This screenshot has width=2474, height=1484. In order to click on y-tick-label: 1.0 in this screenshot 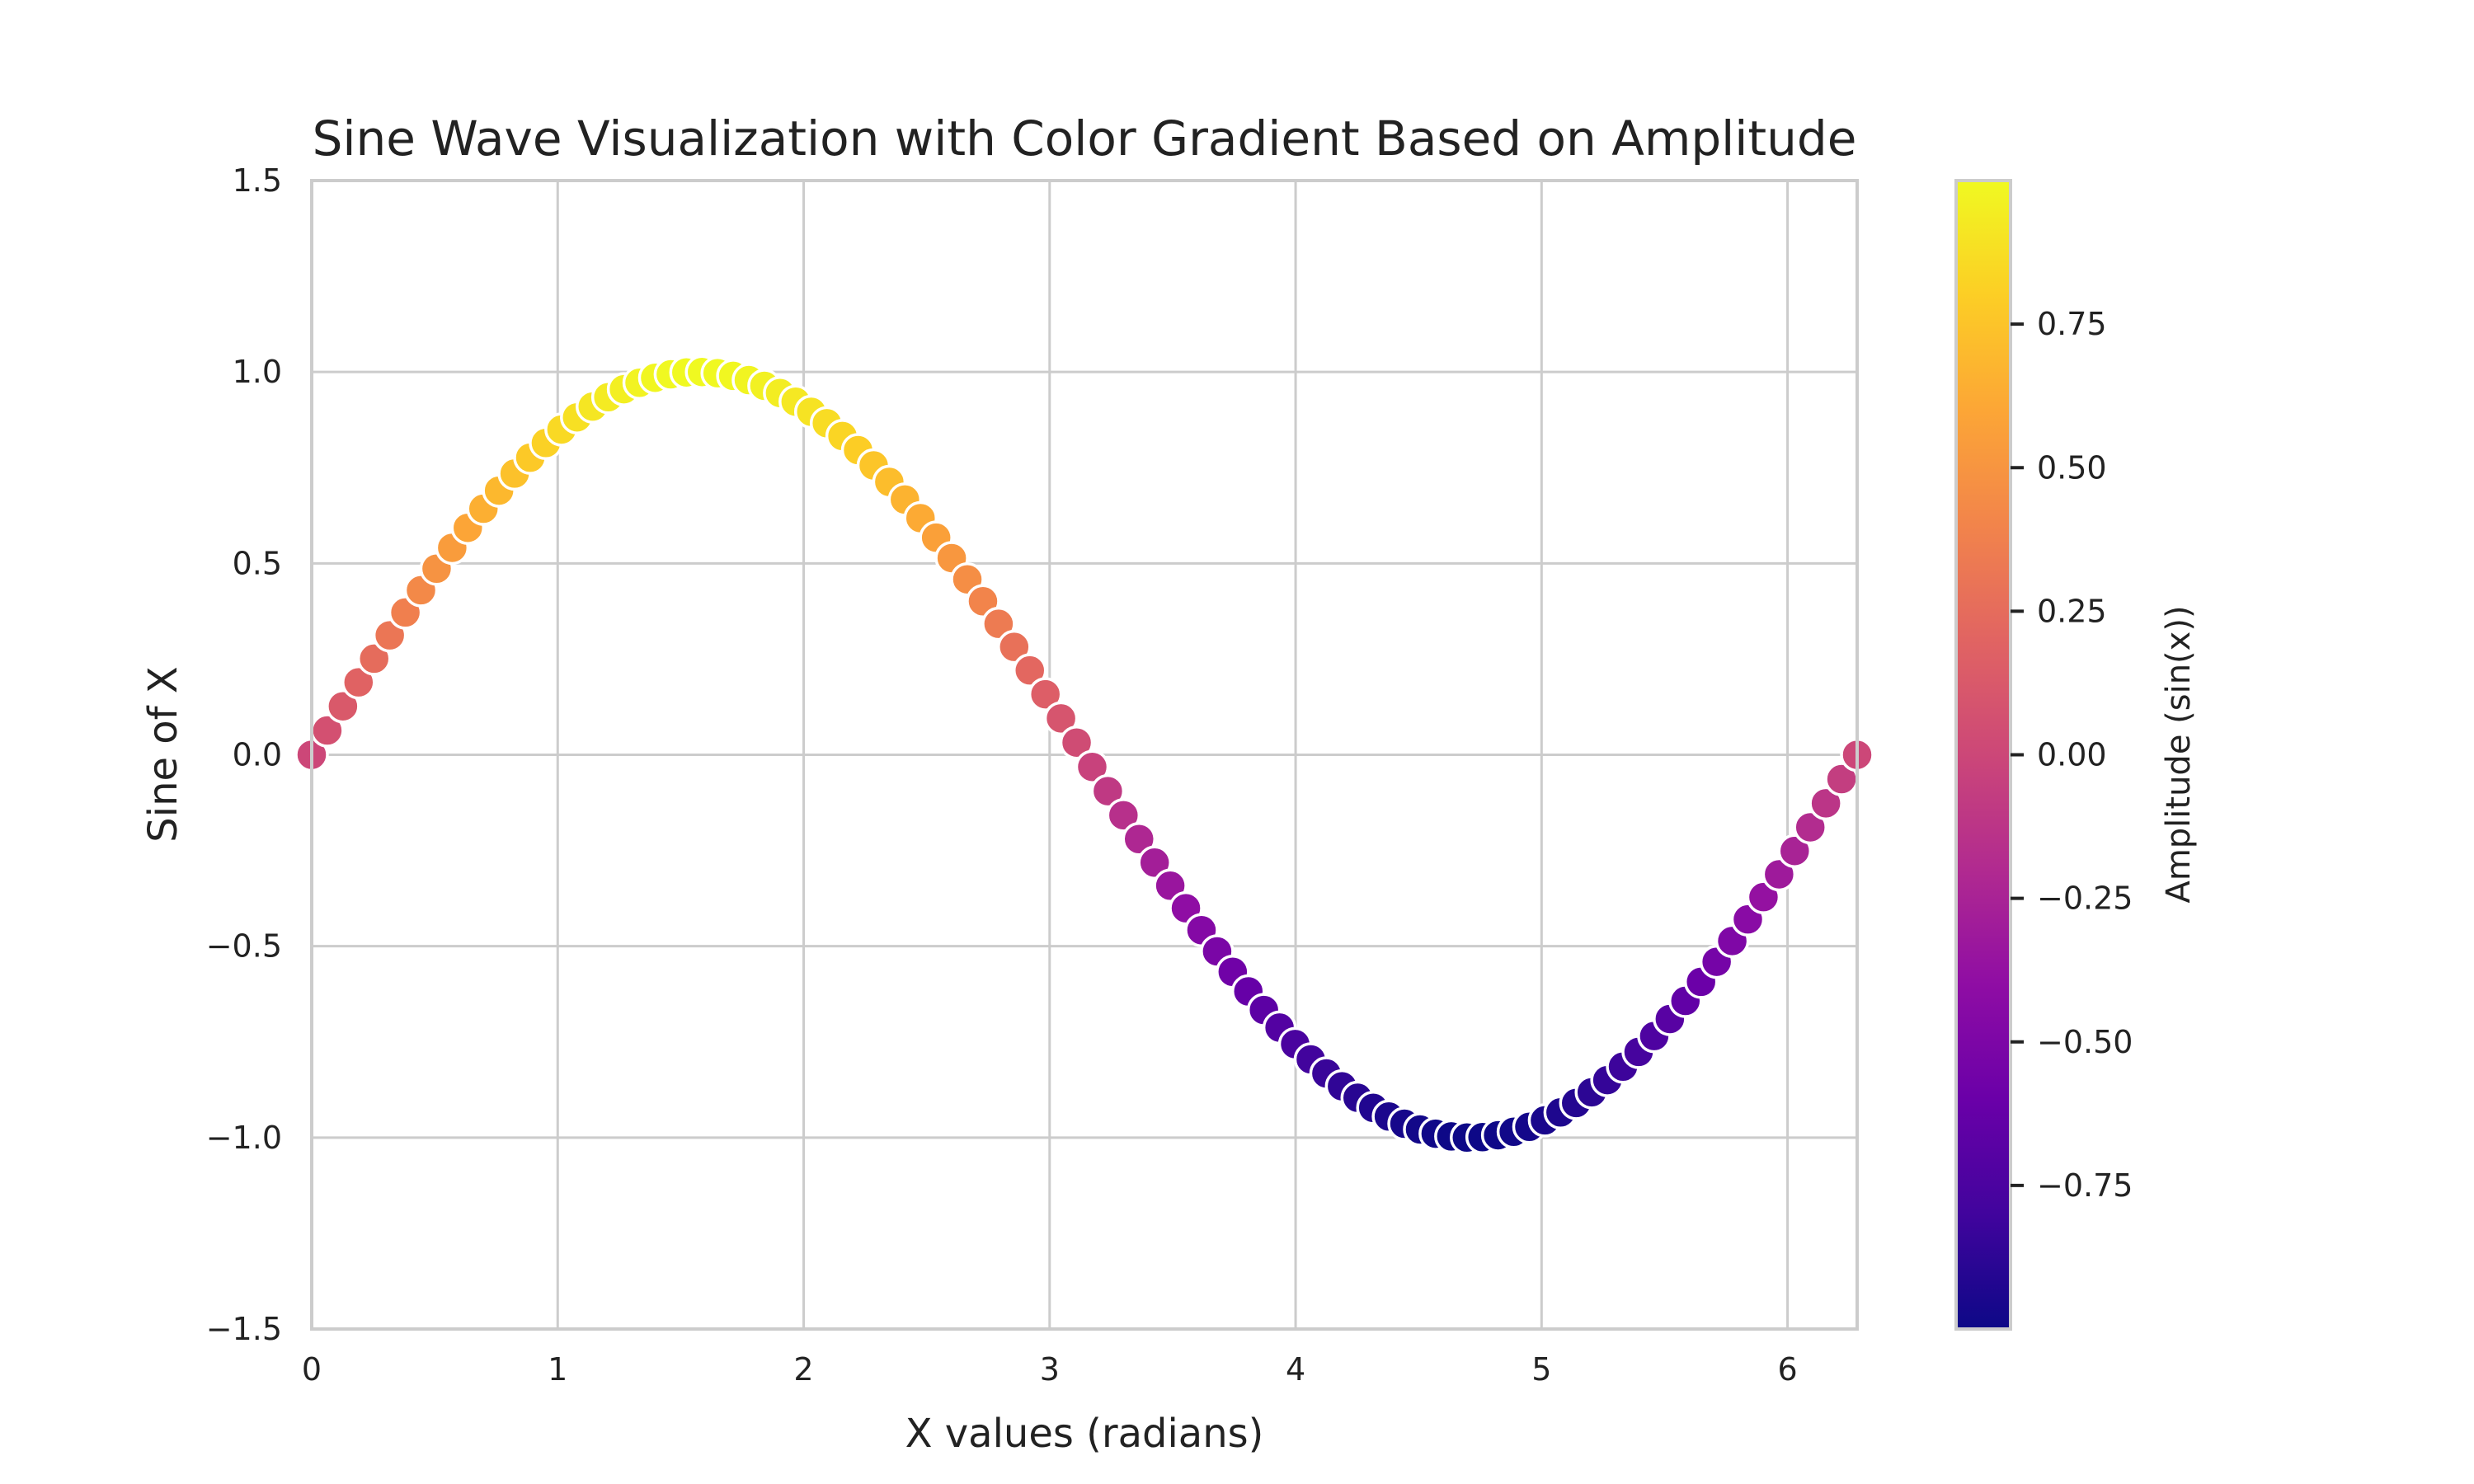, I will do `click(257, 372)`.